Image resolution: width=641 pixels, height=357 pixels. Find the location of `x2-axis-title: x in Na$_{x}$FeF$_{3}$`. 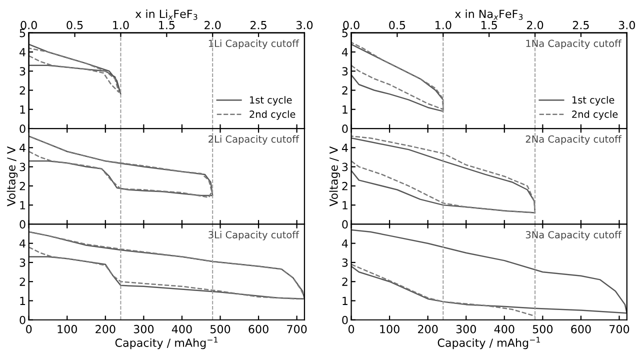

x2-axis-title: x in Na$_{x}$FeF$_{3}$ is located at coordinates (488, 14).